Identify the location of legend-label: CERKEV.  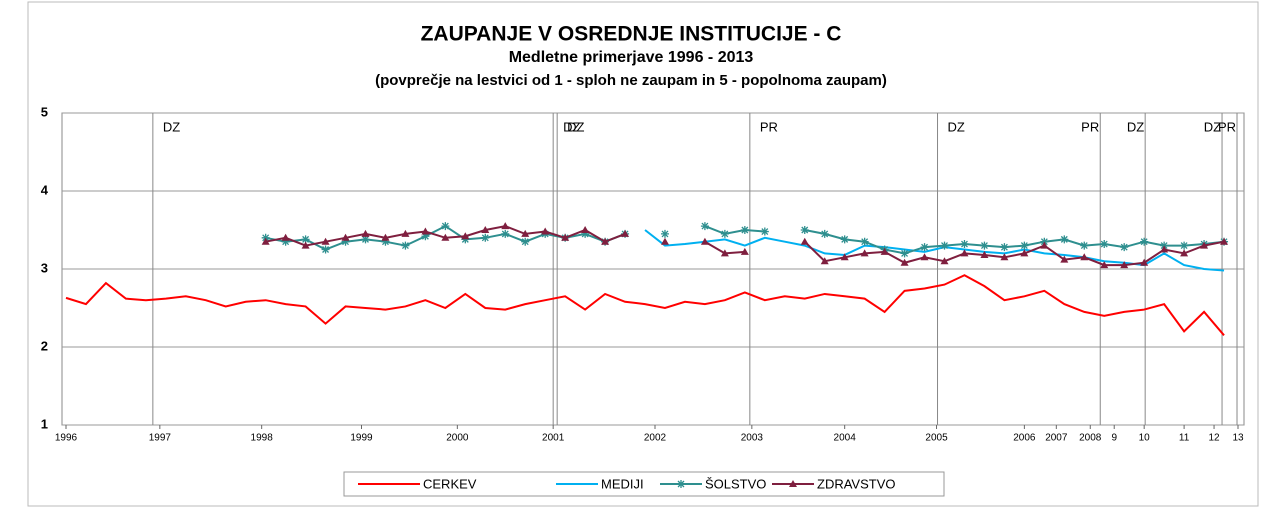
(450, 483).